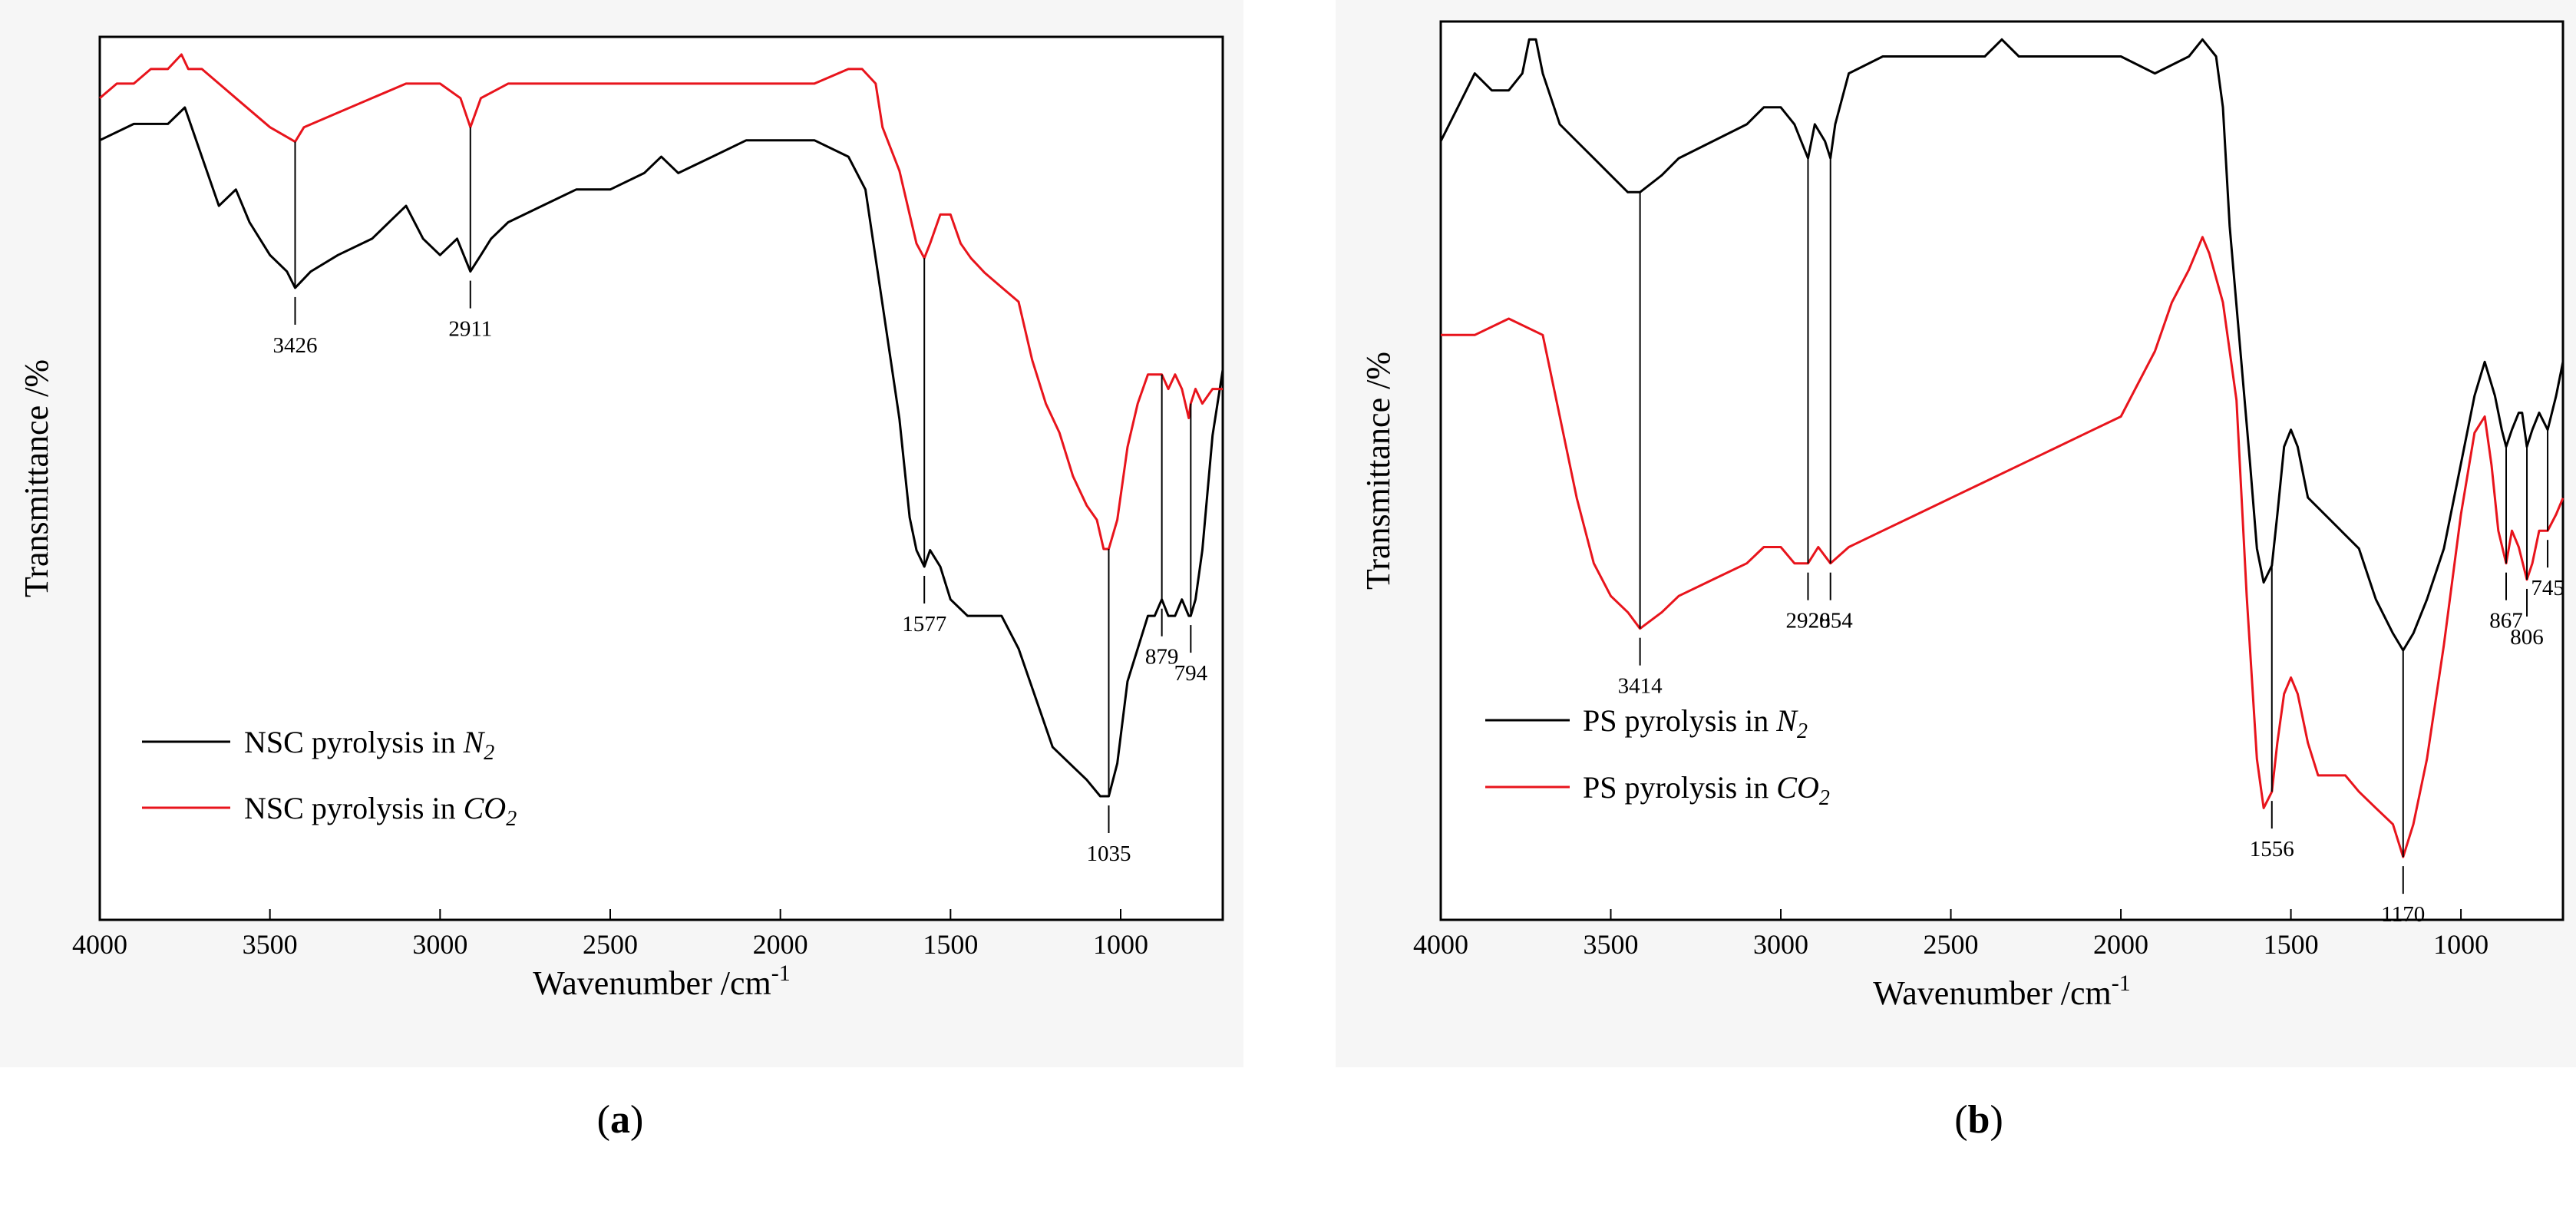 This screenshot has height=1207, width=2576. I want to click on panel-a-caption-open: (, so click(603, 1120).